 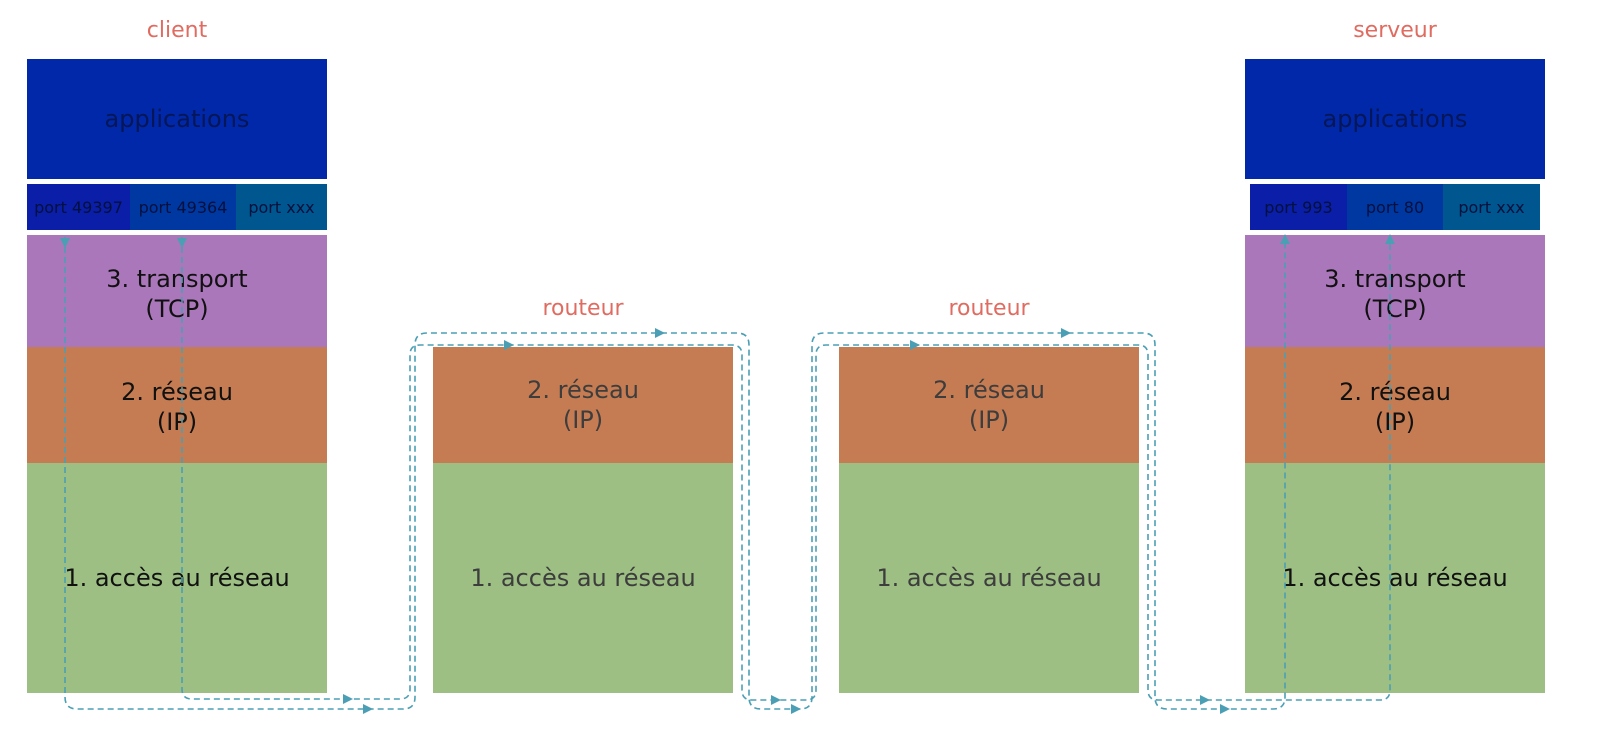 What do you see at coordinates (1395, 30) in the screenshot?
I see `server-title: serveur` at bounding box center [1395, 30].